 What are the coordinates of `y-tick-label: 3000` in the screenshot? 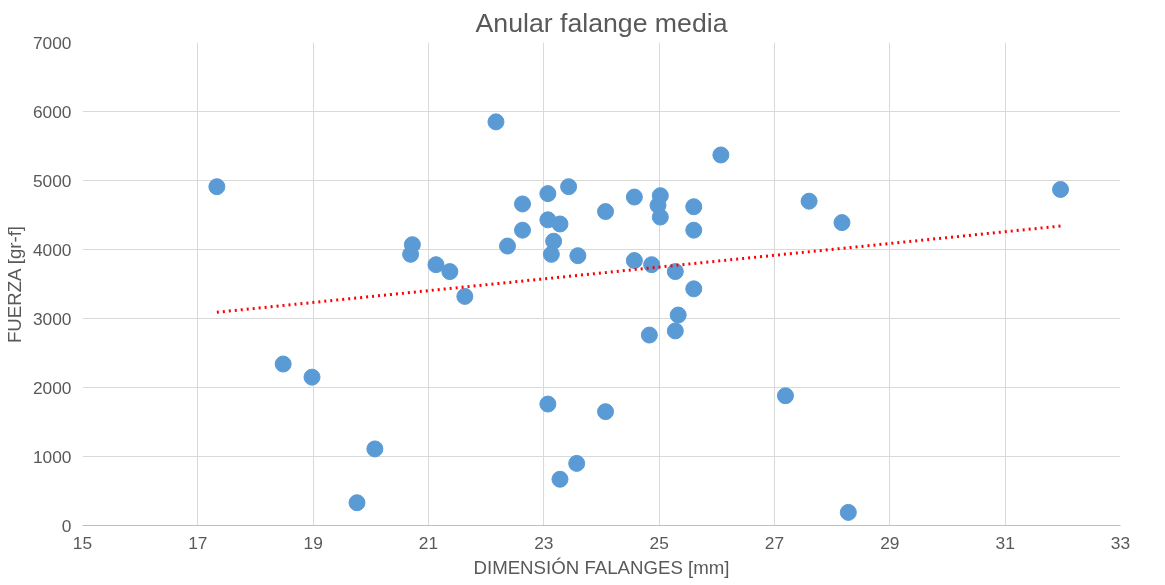 It's located at (52, 318).